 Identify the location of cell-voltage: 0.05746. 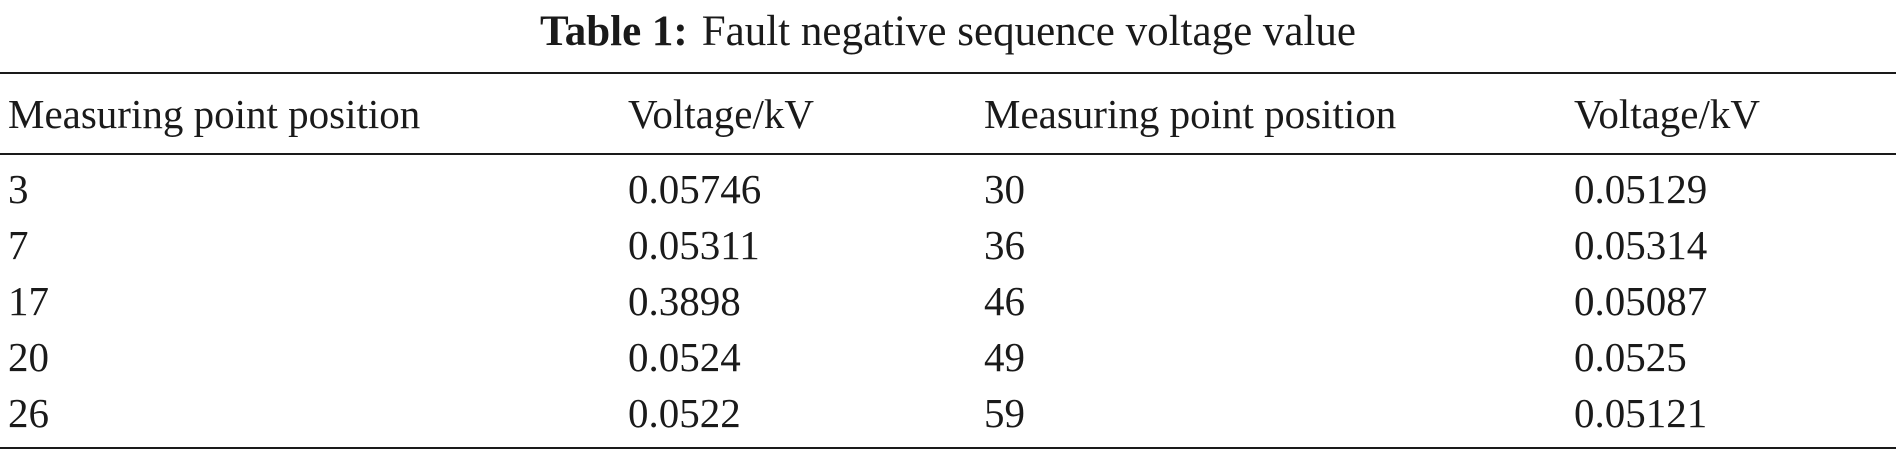
(695, 189).